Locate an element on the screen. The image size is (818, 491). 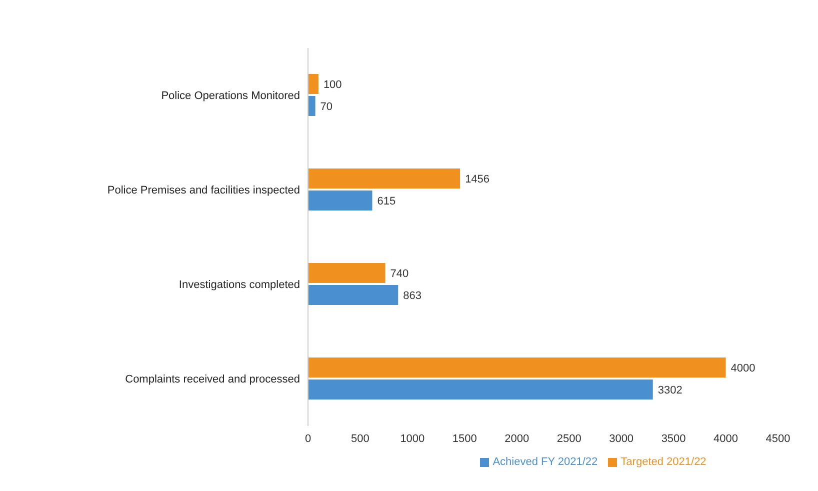
x-tick-label: 4500 is located at coordinates (778, 438).